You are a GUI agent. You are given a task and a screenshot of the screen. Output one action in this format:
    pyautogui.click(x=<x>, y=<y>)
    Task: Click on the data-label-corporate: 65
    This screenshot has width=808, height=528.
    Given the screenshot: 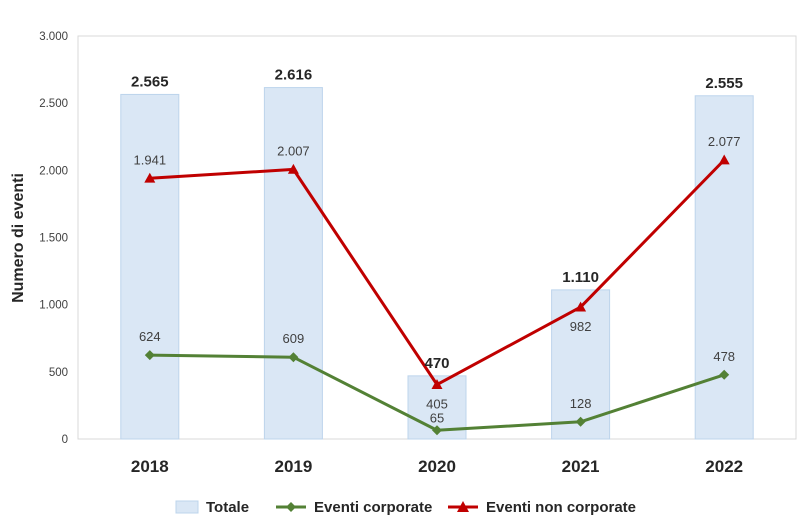 What is the action you would take?
    pyautogui.click(x=437, y=417)
    